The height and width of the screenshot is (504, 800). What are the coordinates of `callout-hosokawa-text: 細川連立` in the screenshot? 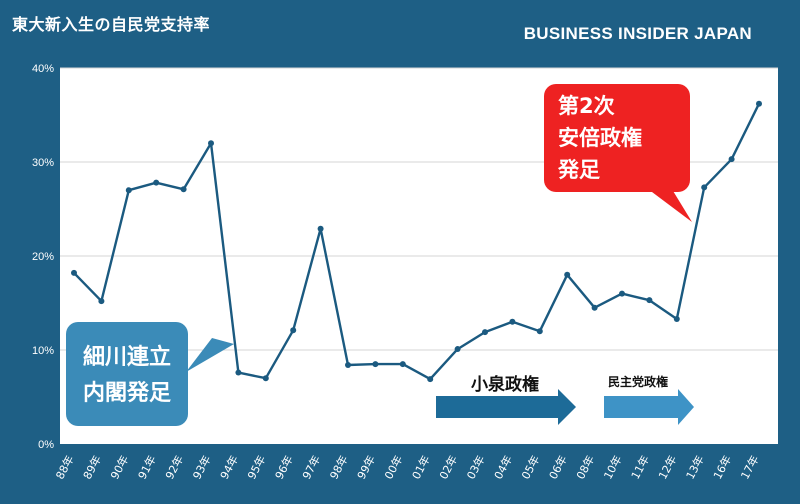 It's located at (127, 357).